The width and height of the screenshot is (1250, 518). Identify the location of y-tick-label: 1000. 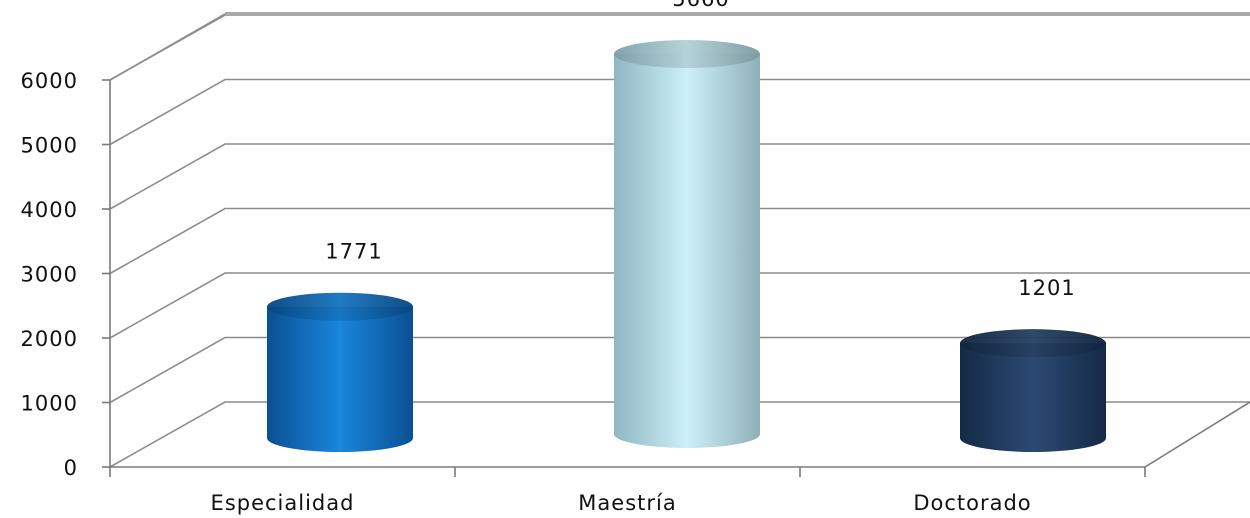
(49, 404).